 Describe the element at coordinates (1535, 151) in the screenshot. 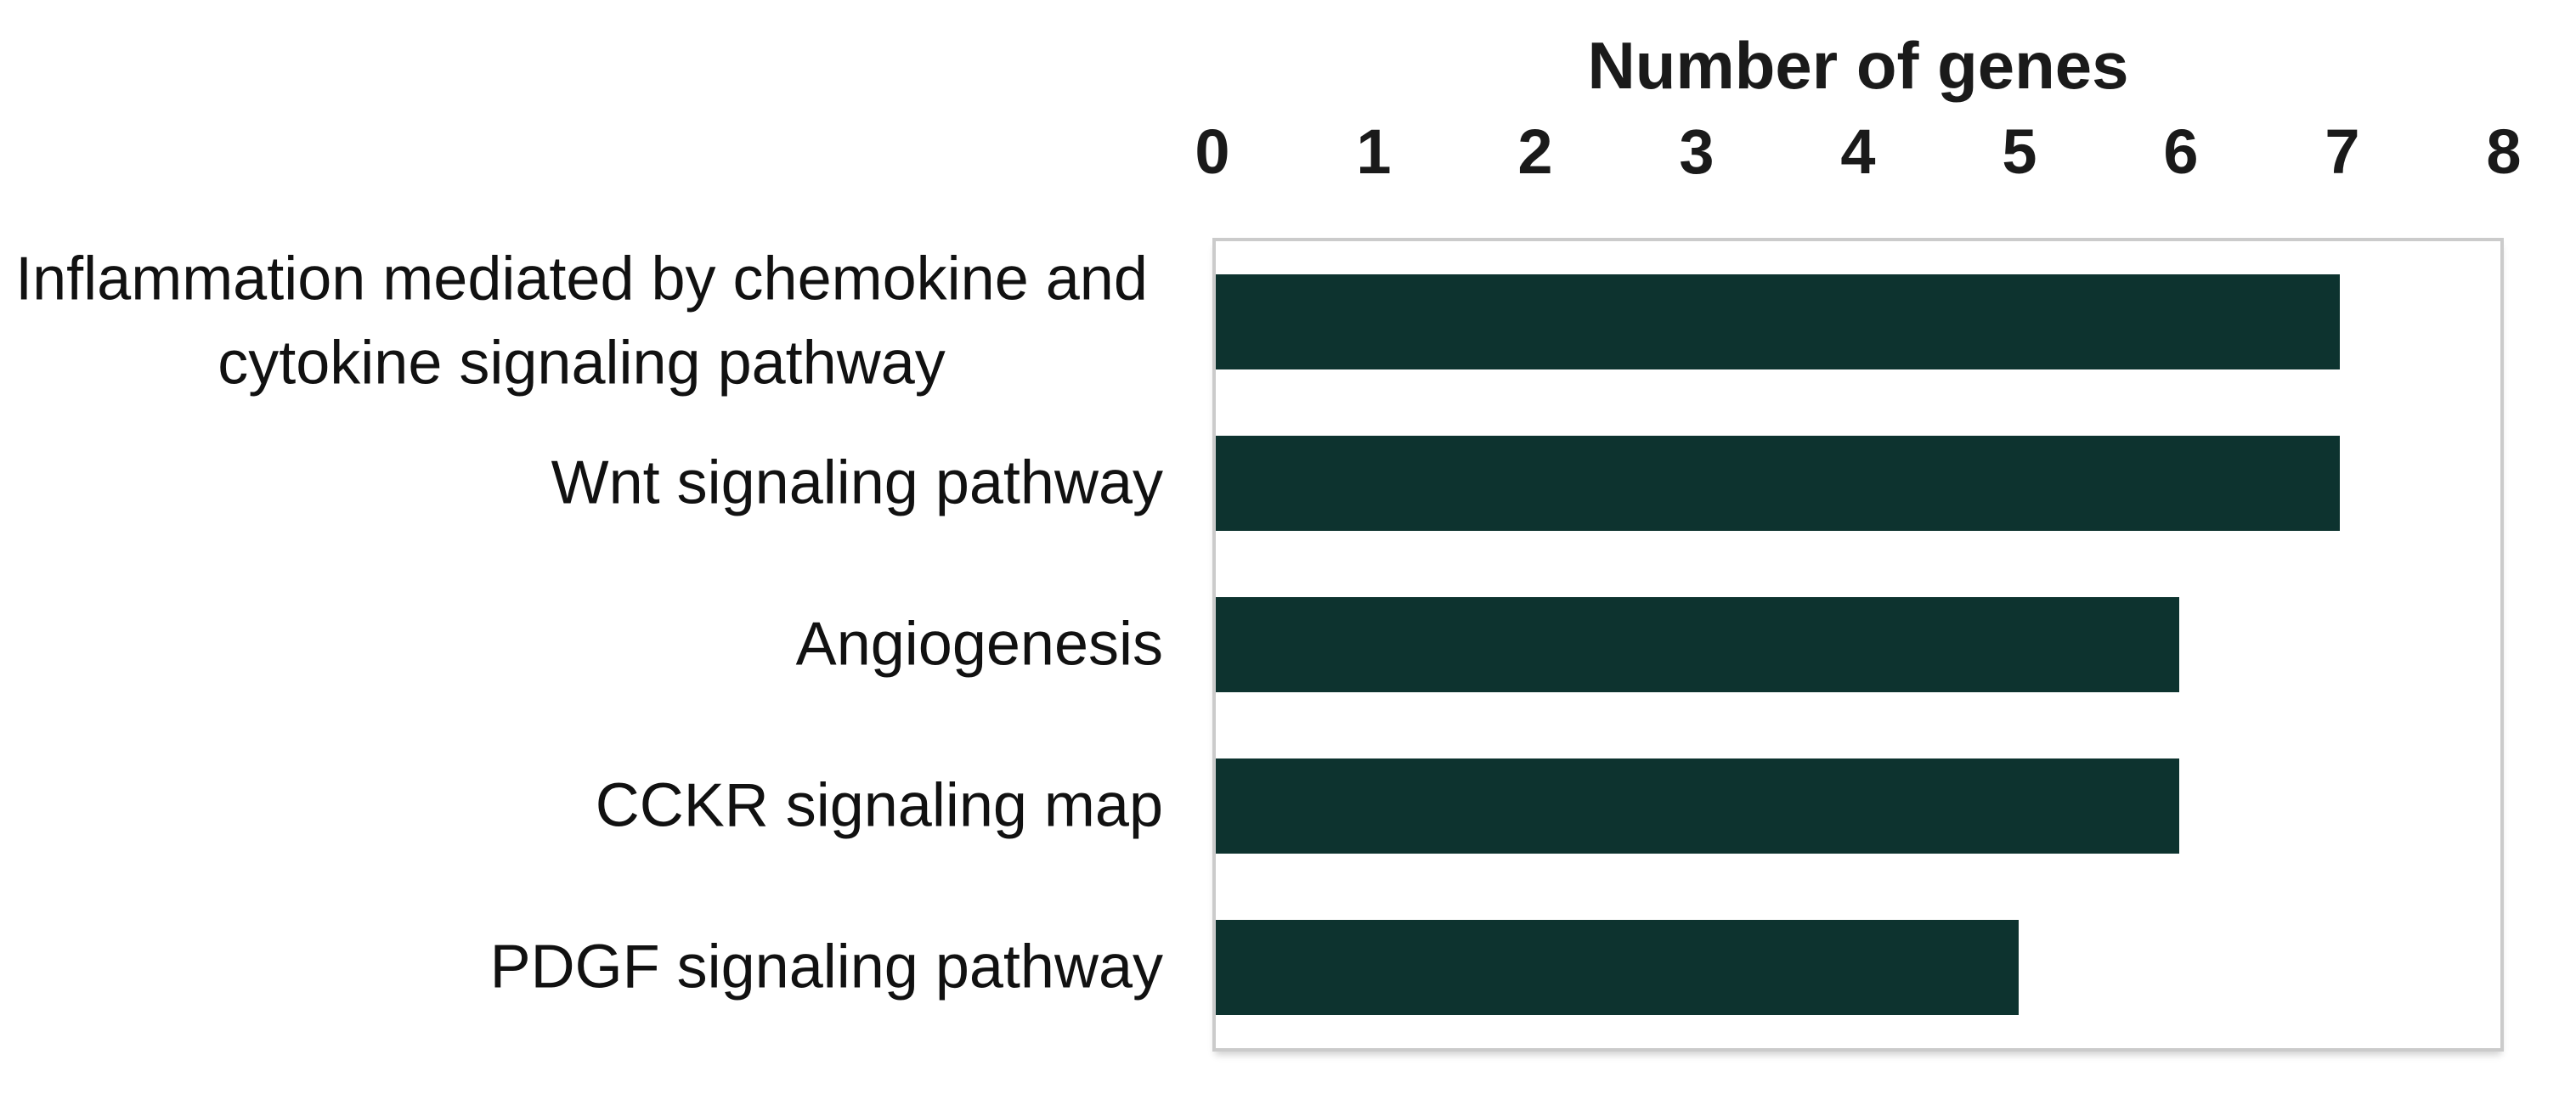

I see `x-tick-label: 2` at that location.